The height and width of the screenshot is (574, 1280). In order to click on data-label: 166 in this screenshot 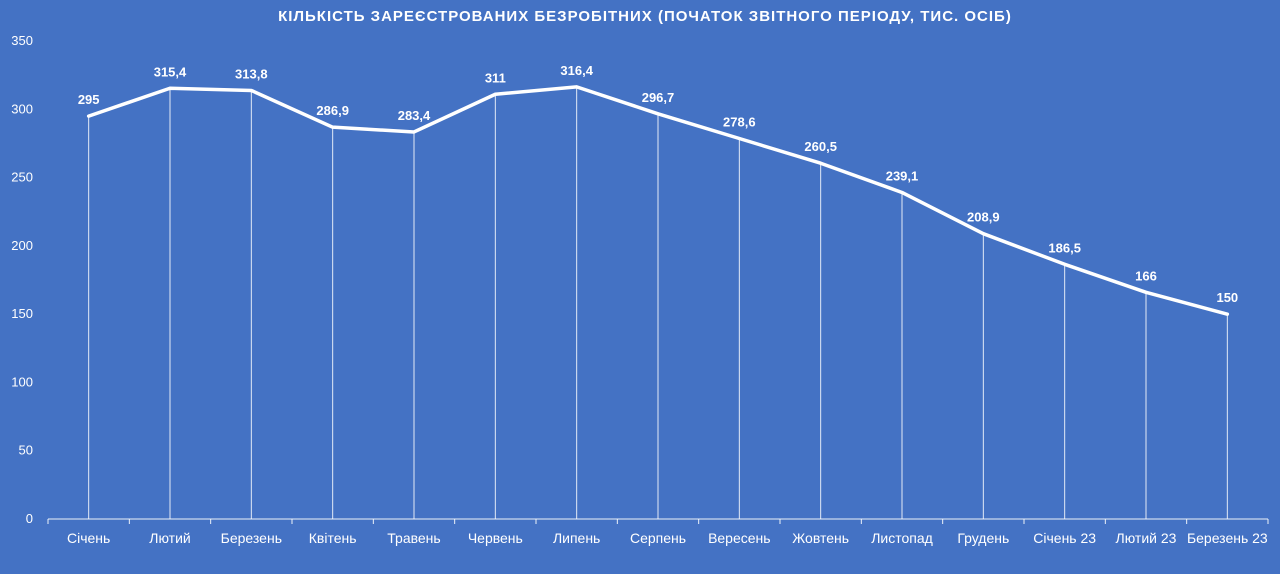, I will do `click(1146, 275)`.